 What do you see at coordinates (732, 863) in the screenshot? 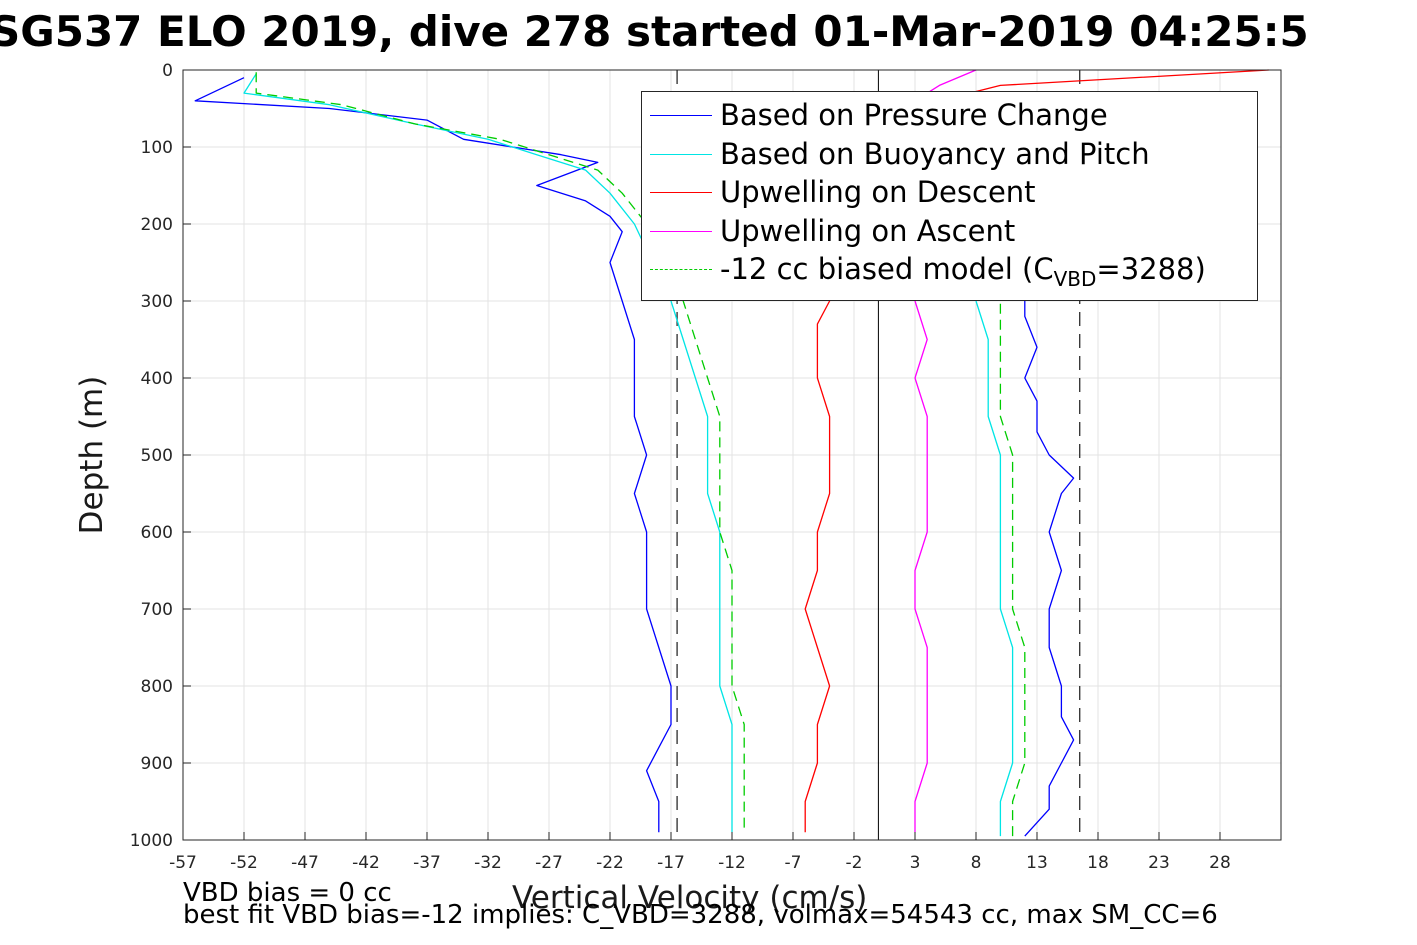
I see `x-tick-label: -12` at bounding box center [732, 863].